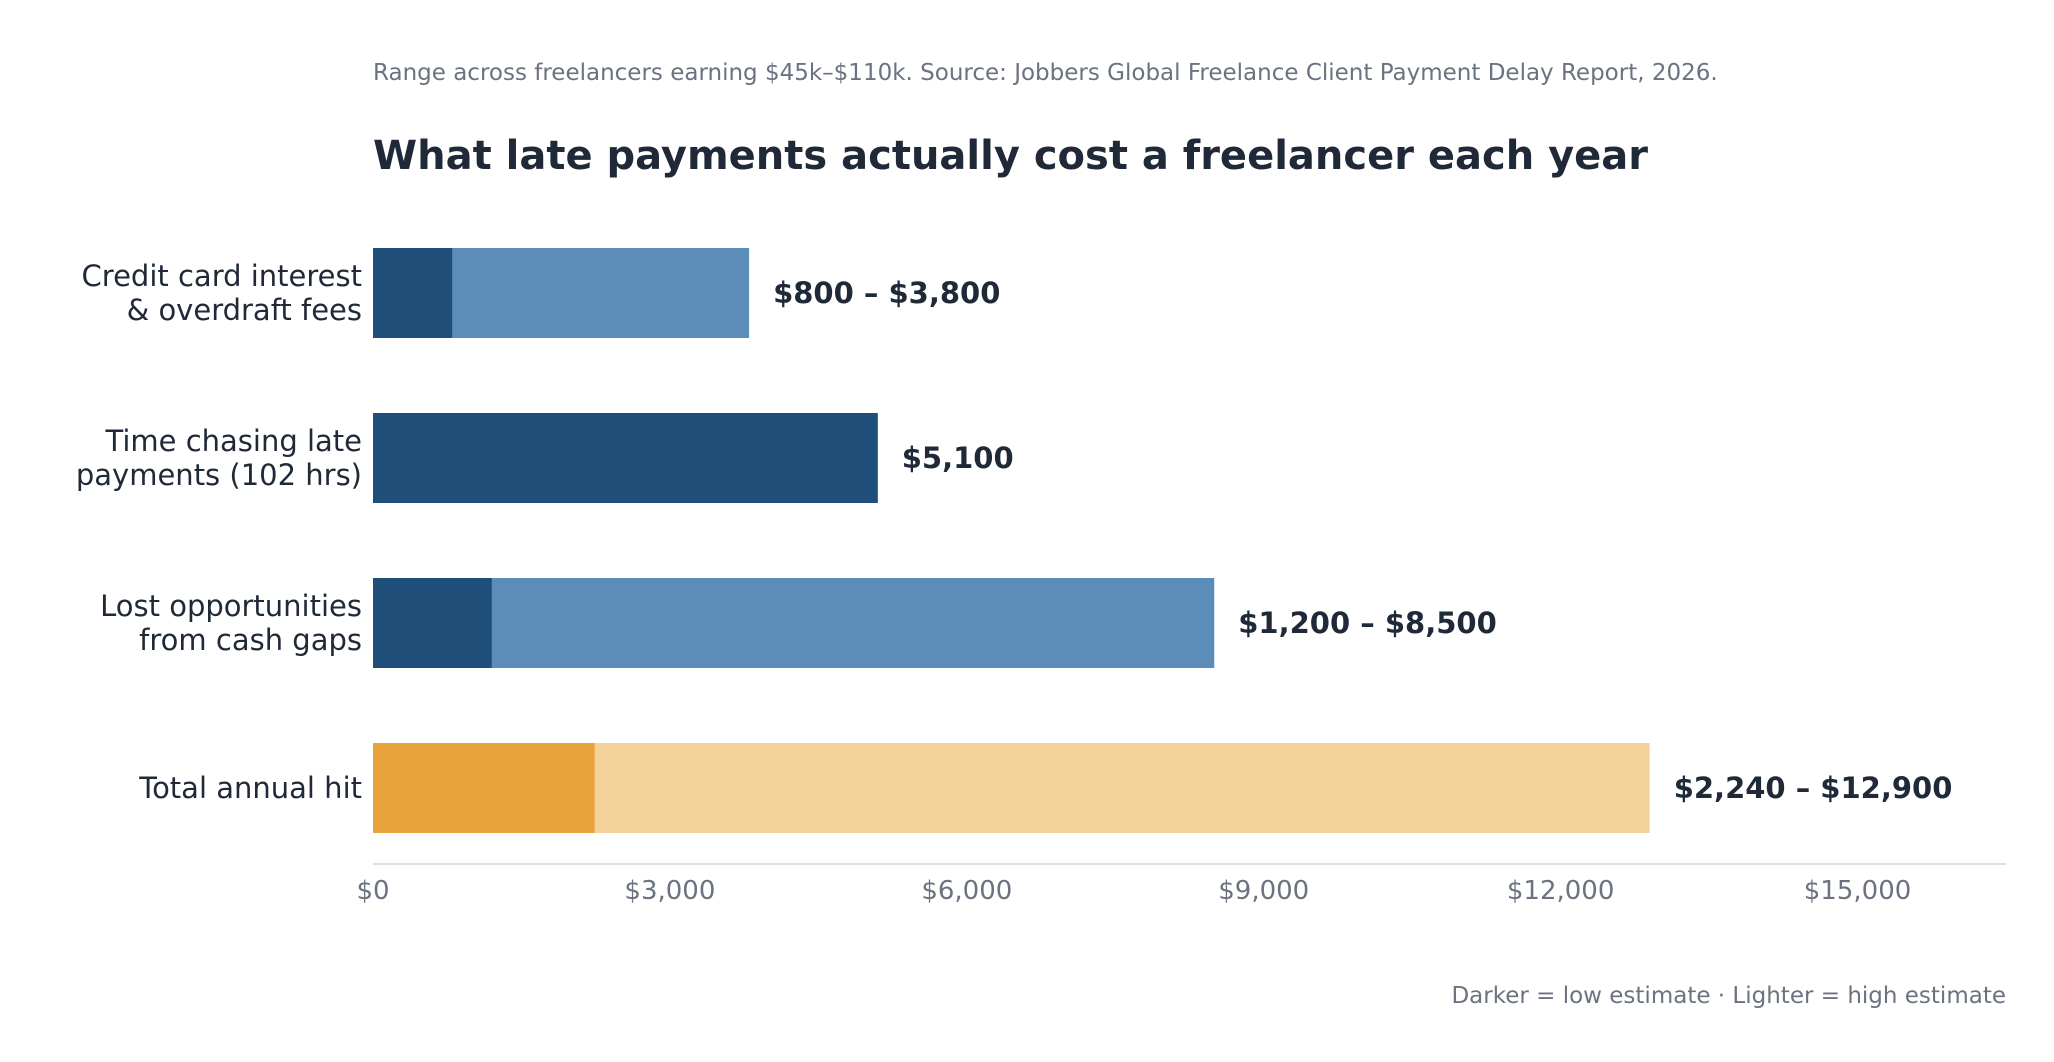 This screenshot has height=1062, width=2054. What do you see at coordinates (669, 891) in the screenshot?
I see `x-tick-label: $3,000` at bounding box center [669, 891].